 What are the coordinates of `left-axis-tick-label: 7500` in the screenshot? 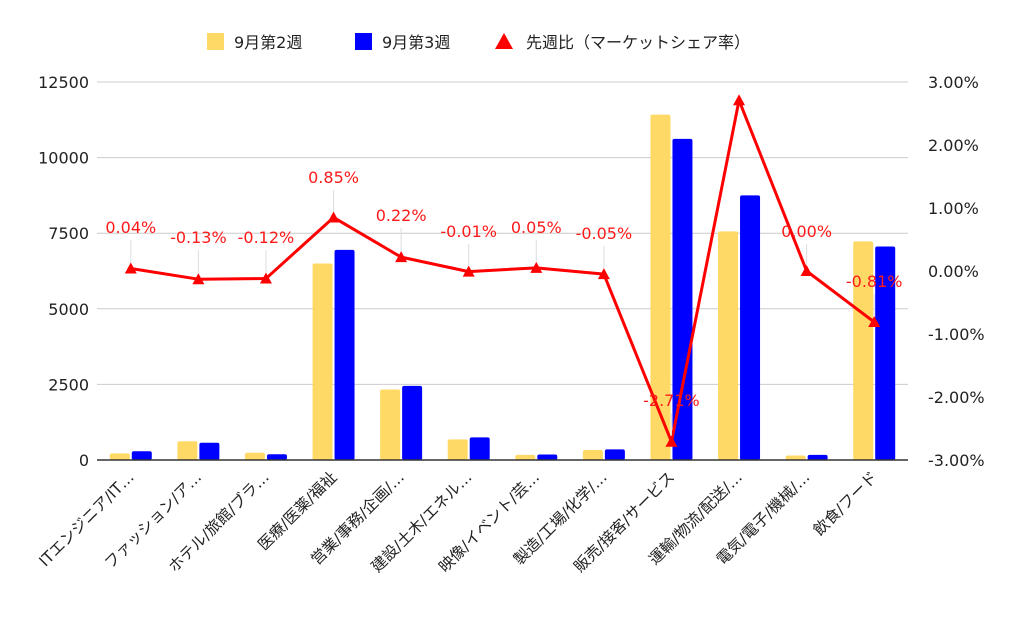 It's located at (68, 233).